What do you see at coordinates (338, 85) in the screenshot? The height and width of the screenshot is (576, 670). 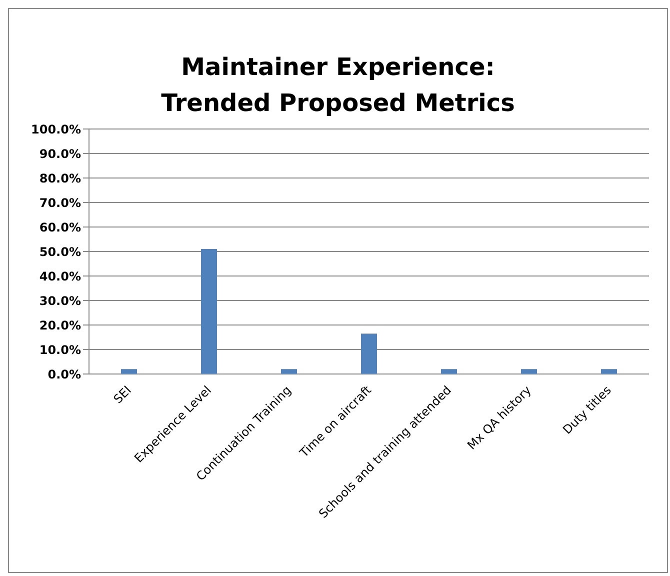 I see `chart-title: Maintainer Experience: Trended Proposed Metrics` at bounding box center [338, 85].